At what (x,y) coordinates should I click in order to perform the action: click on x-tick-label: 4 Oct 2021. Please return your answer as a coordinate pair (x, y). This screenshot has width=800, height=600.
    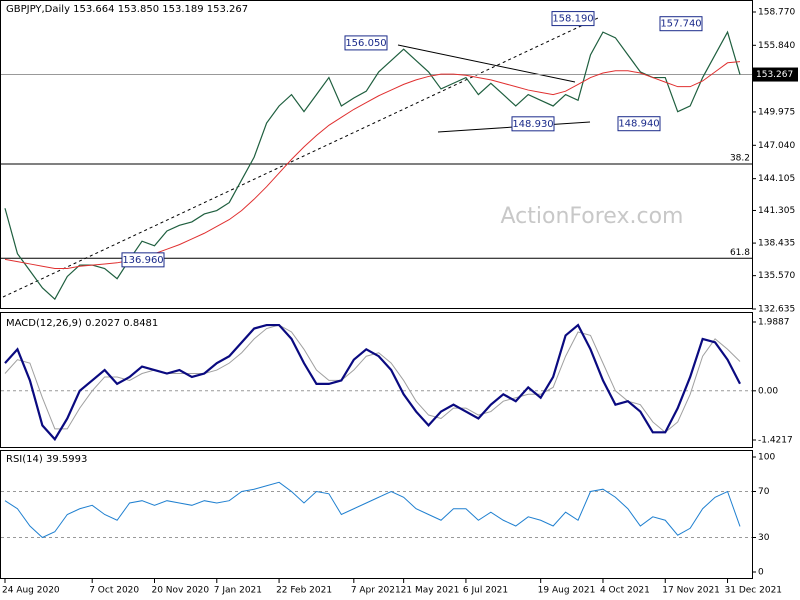
    Looking at the image, I should click on (625, 591).